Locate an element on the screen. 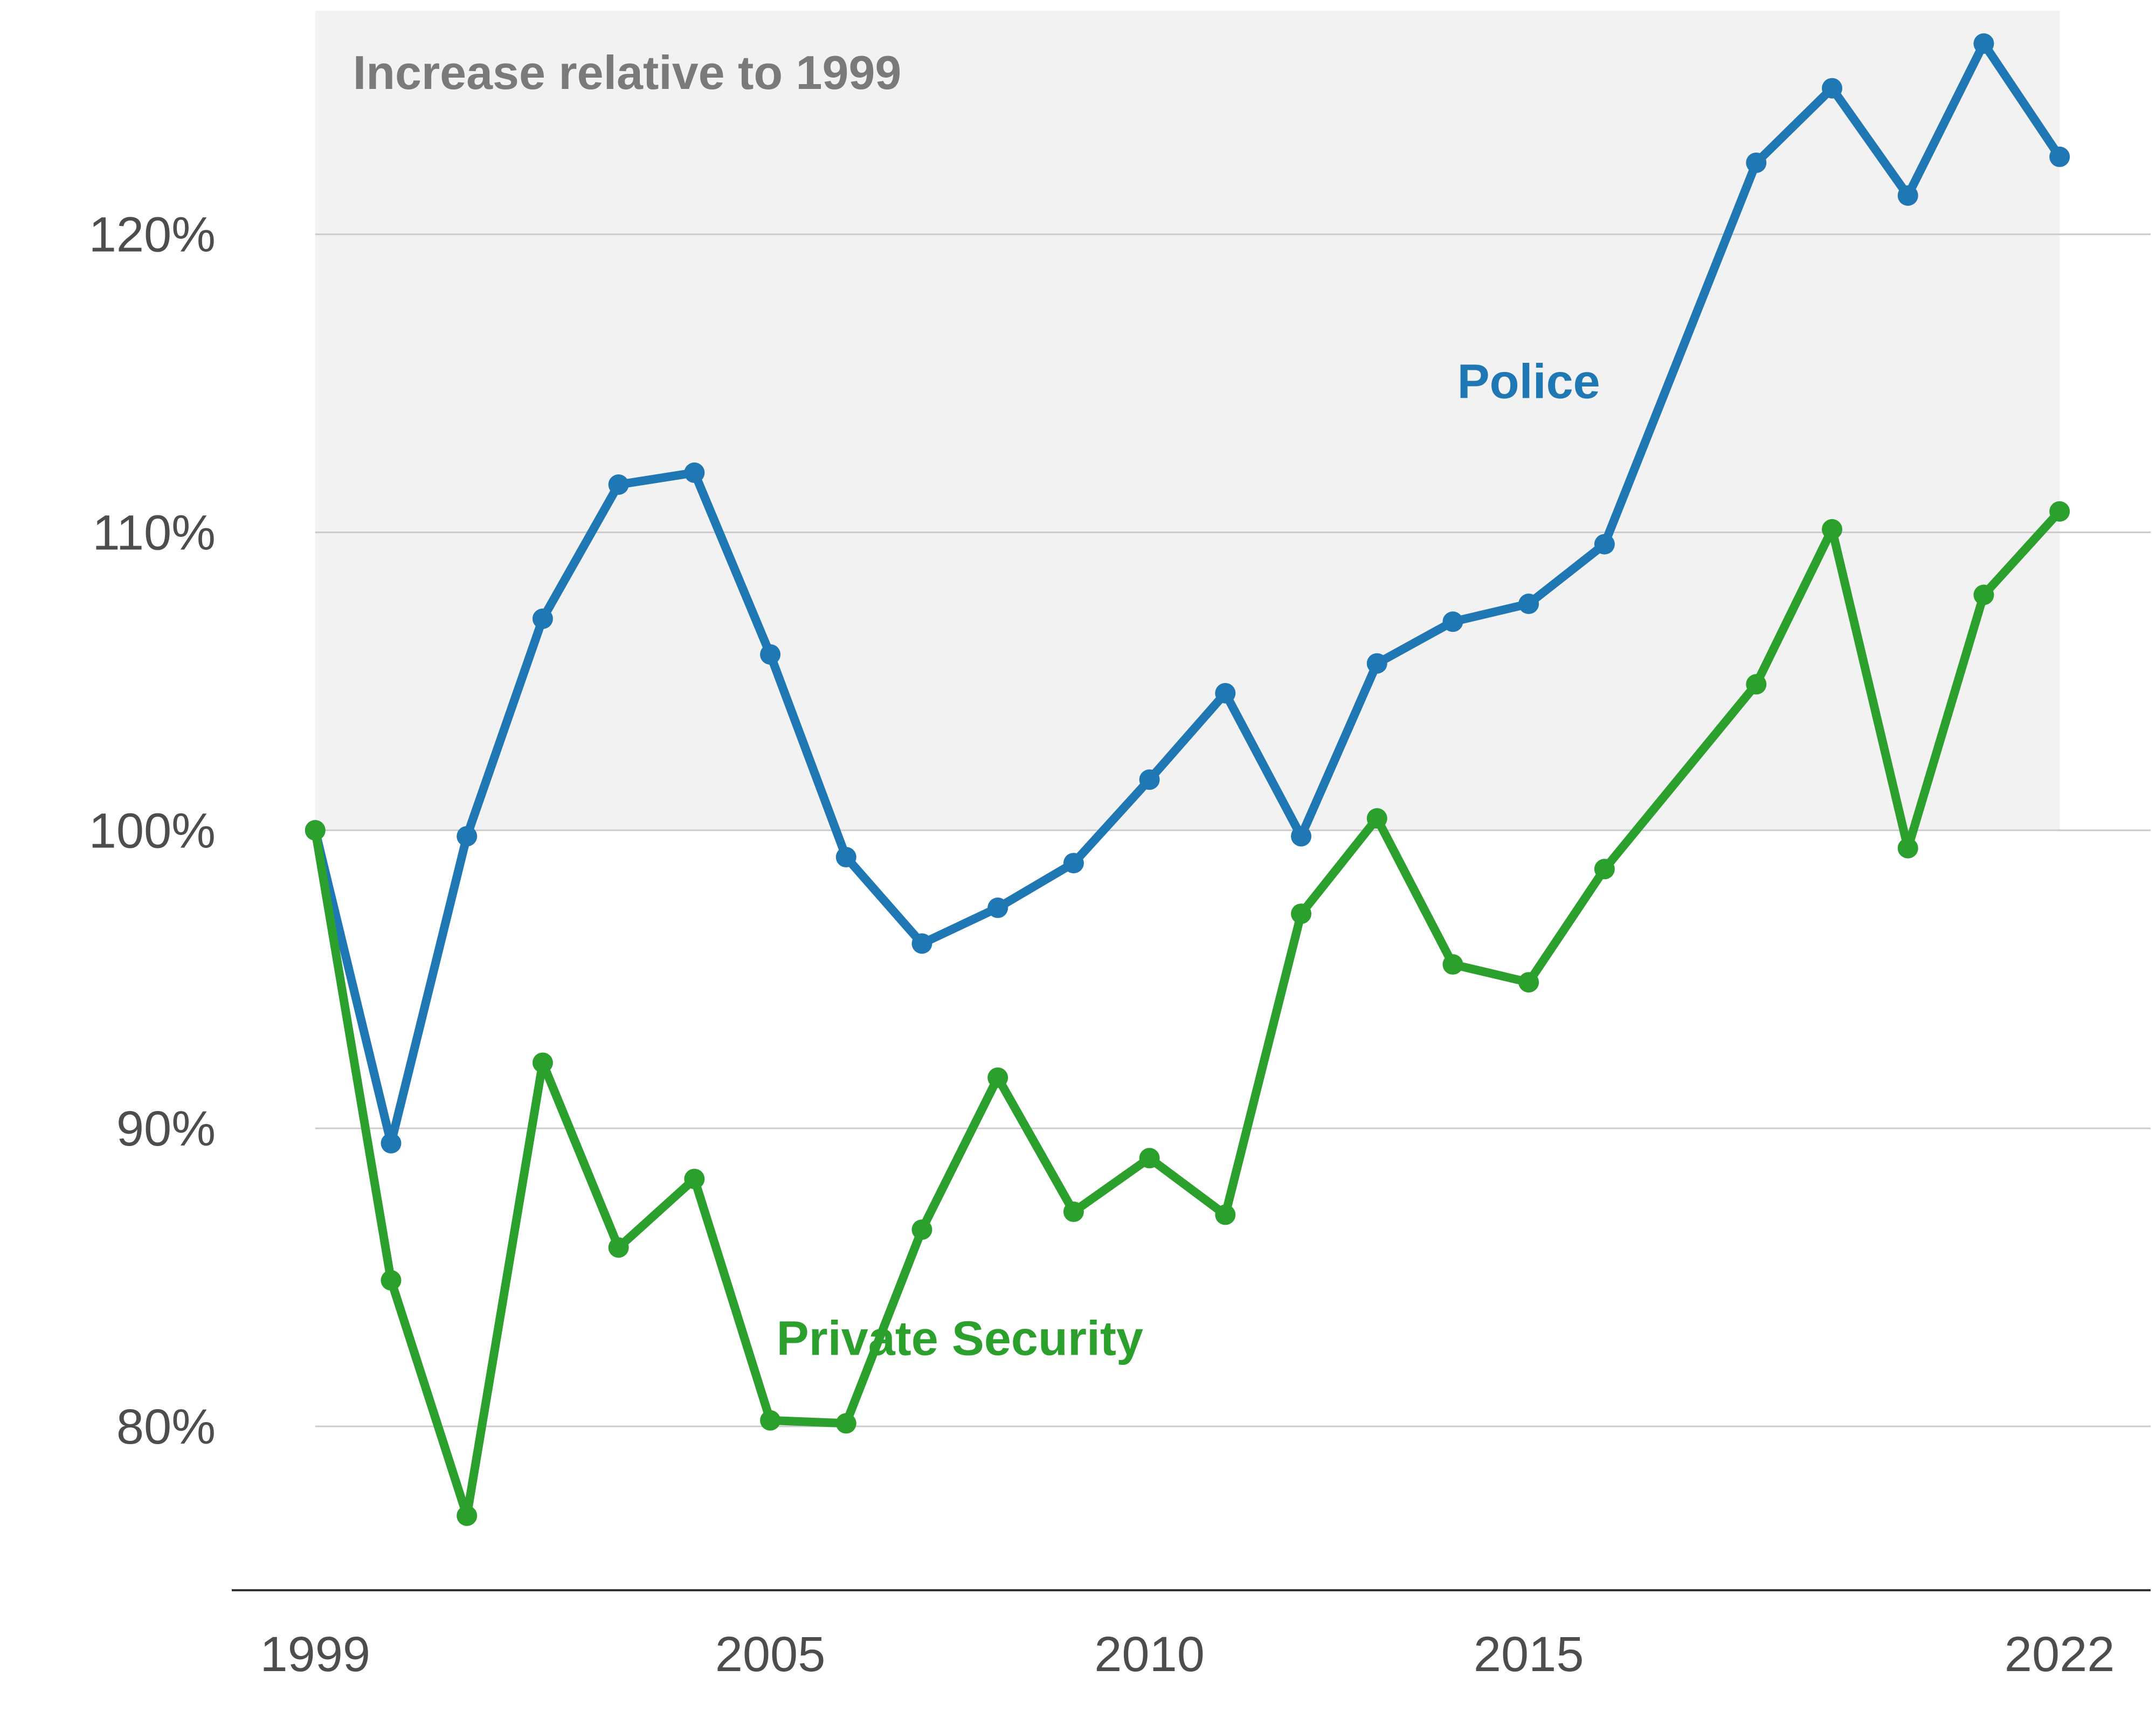 Image resolution: width=2156 pixels, height=1725 pixels. y-axis-tick-labels: 80% 90% 100% 110% 120% is located at coordinates (152, 831).